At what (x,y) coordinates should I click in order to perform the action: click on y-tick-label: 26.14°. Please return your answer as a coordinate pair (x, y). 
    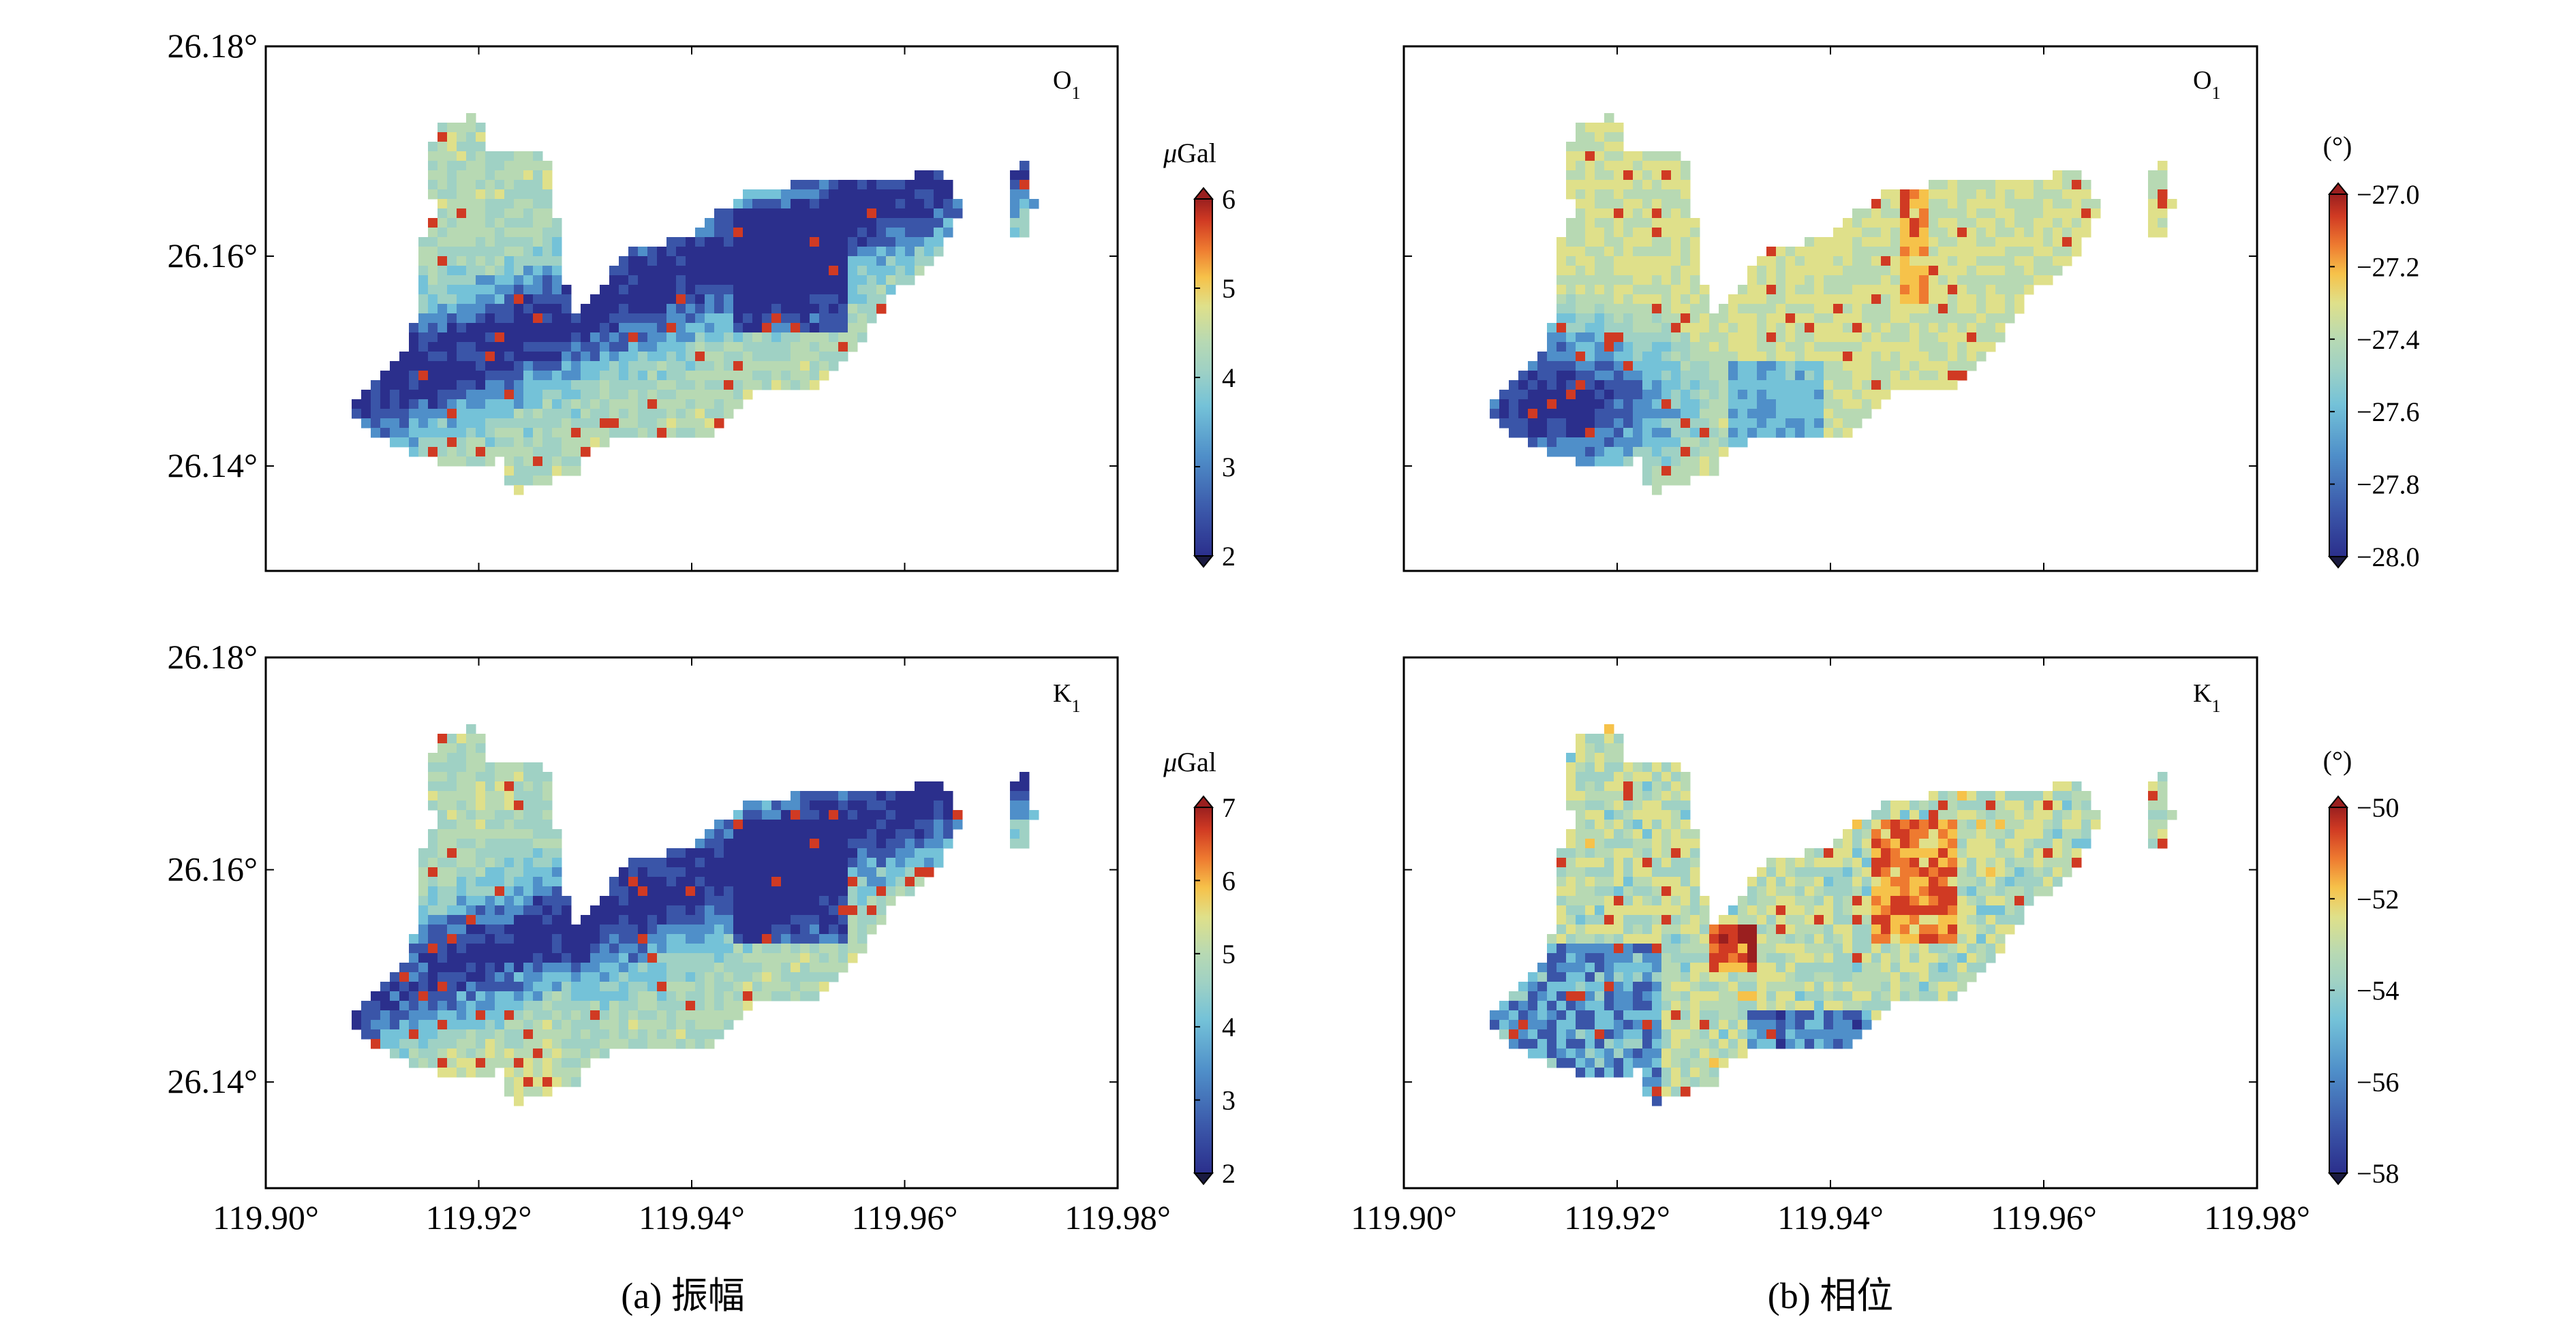
    Looking at the image, I should click on (213, 1081).